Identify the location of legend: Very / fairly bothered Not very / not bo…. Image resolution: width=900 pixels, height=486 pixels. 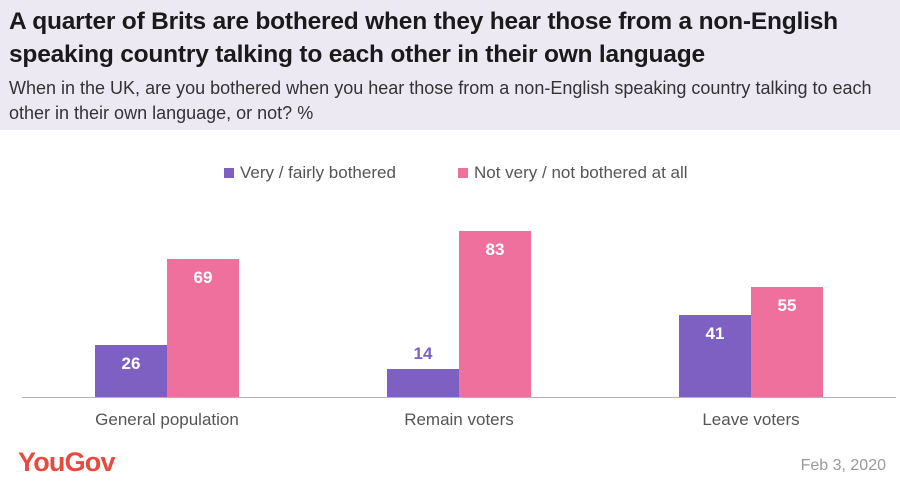
(450, 175).